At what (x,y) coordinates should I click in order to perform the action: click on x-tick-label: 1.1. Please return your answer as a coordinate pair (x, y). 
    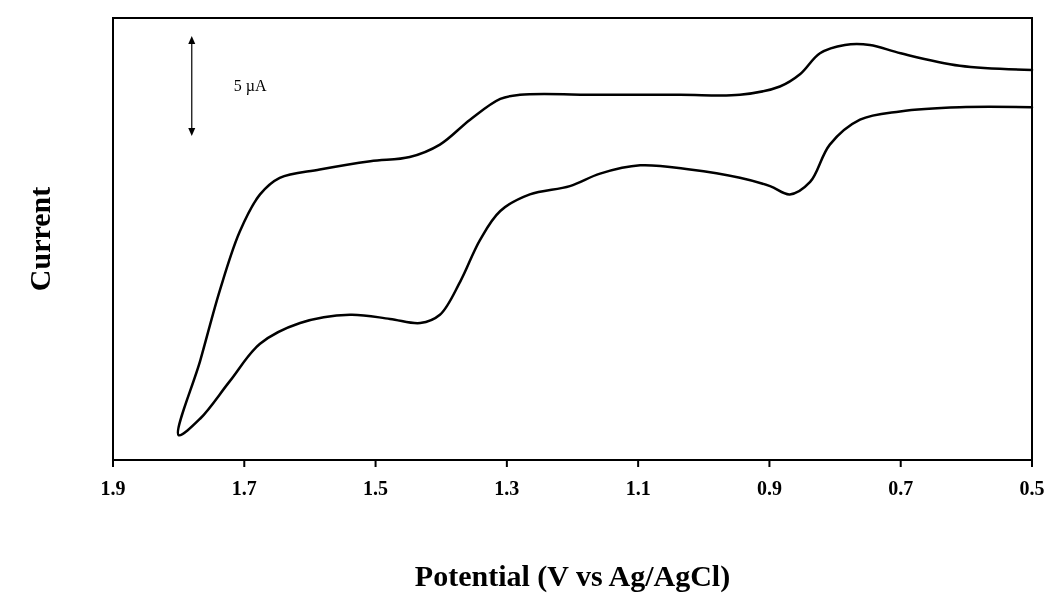
    Looking at the image, I should click on (638, 488).